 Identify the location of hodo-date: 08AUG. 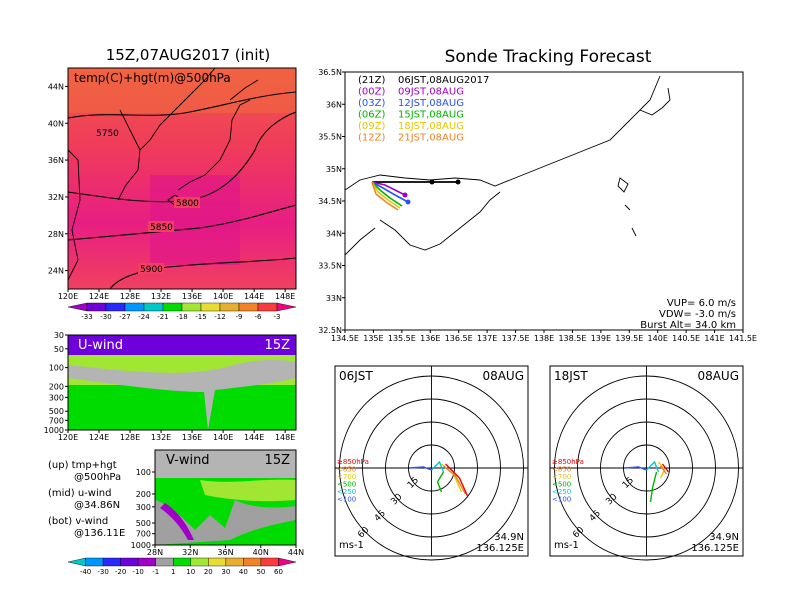
(718, 376).